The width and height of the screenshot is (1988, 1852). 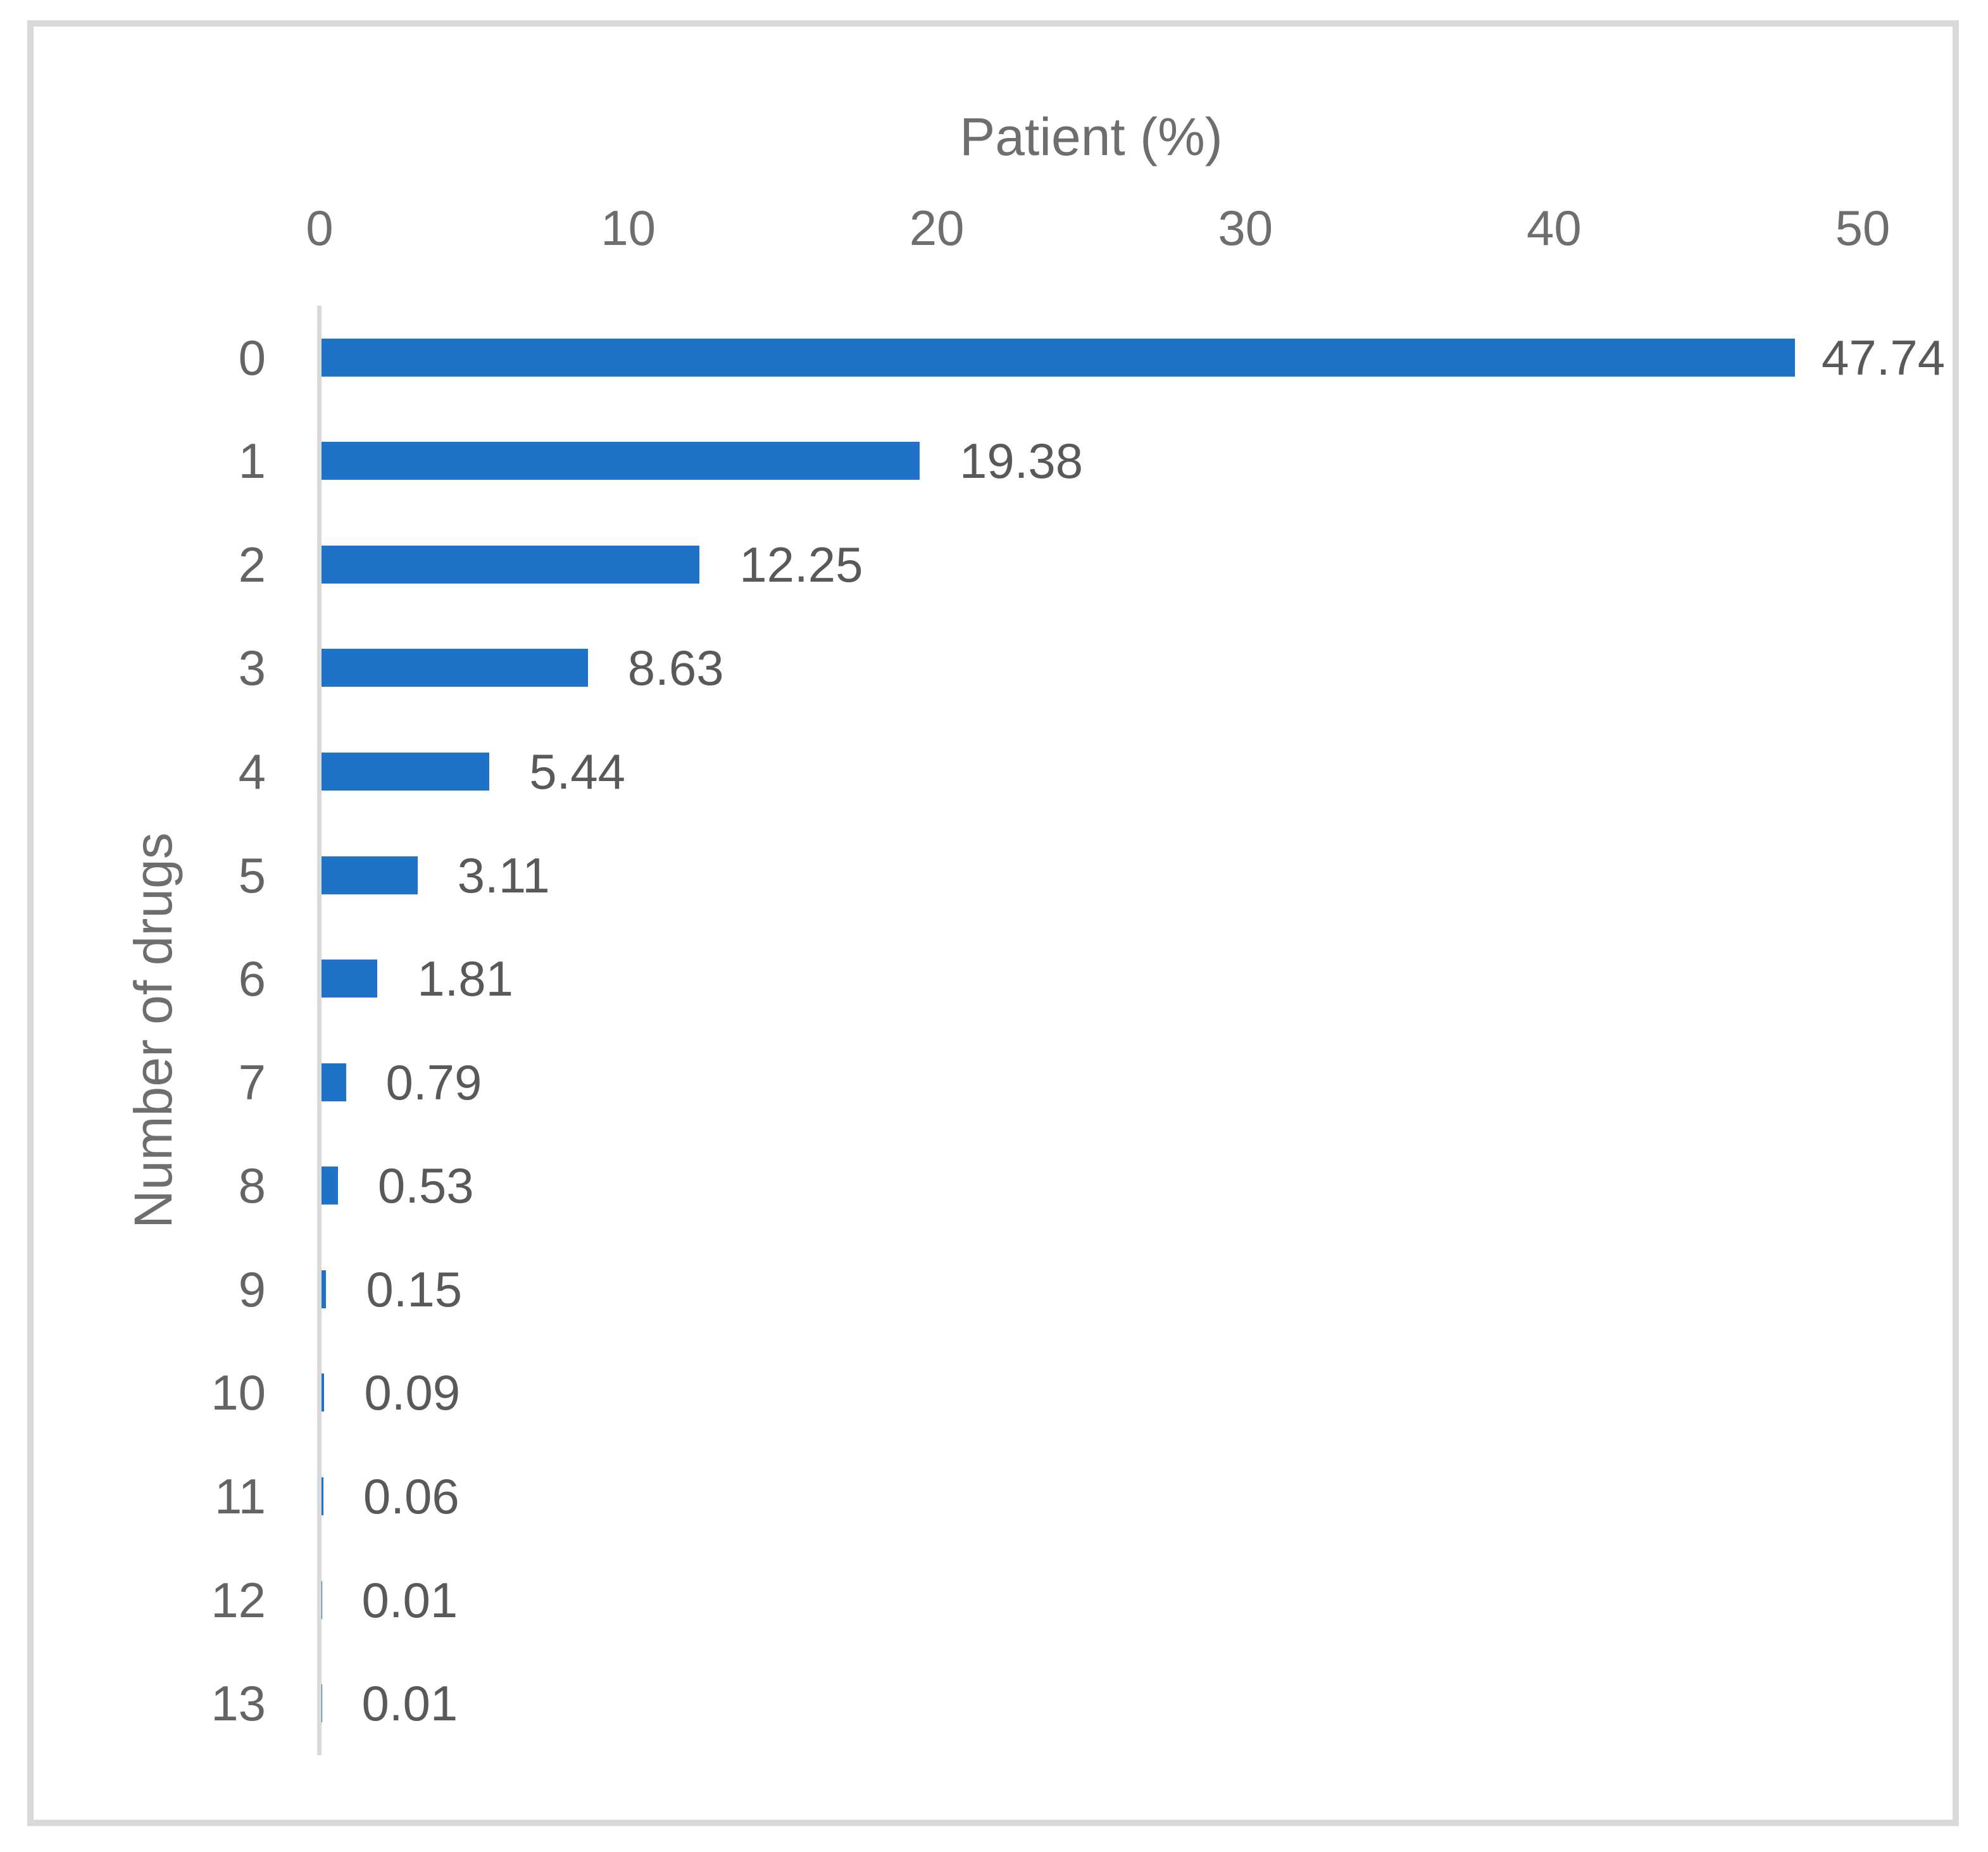 What do you see at coordinates (252, 1082) in the screenshot?
I see `category-label: 7` at bounding box center [252, 1082].